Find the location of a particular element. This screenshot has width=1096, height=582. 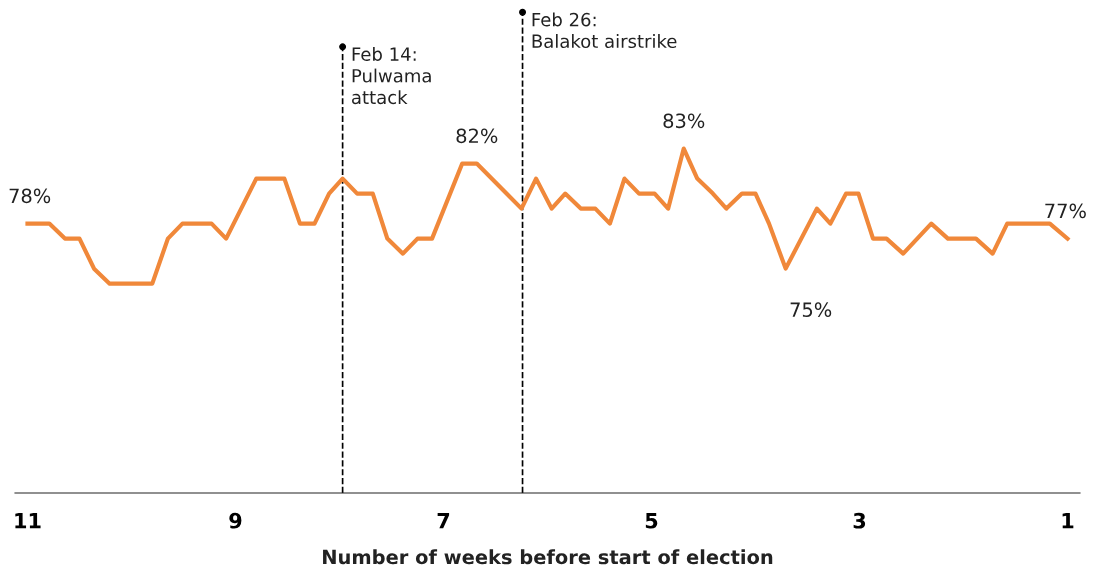

x-tick-label: 5 is located at coordinates (651, 521).